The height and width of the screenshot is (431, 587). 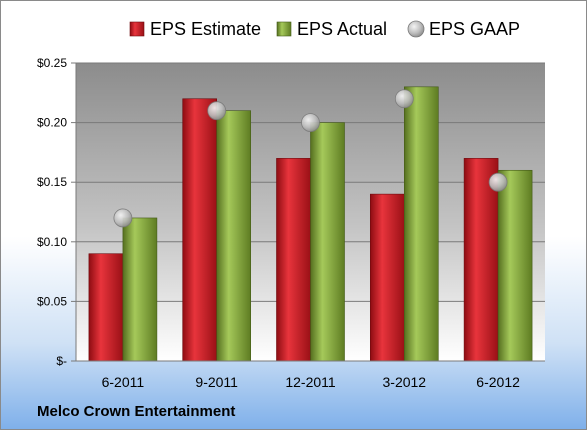 What do you see at coordinates (342, 29) in the screenshot?
I see `legend-label-eps-actual: EPS Actual` at bounding box center [342, 29].